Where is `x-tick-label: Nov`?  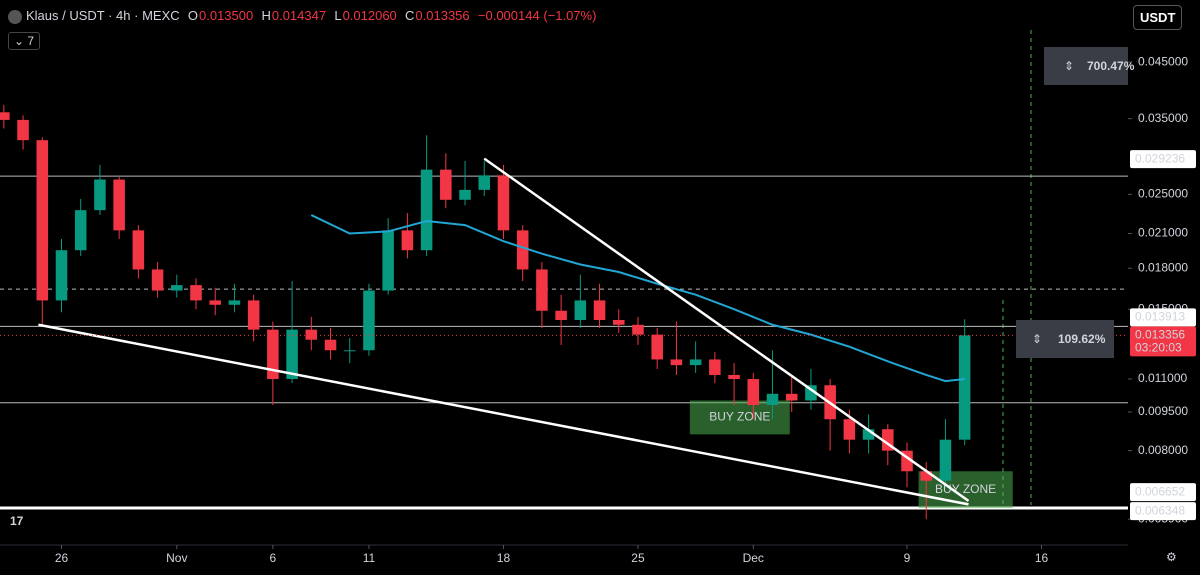 x-tick-label: Nov is located at coordinates (176, 558).